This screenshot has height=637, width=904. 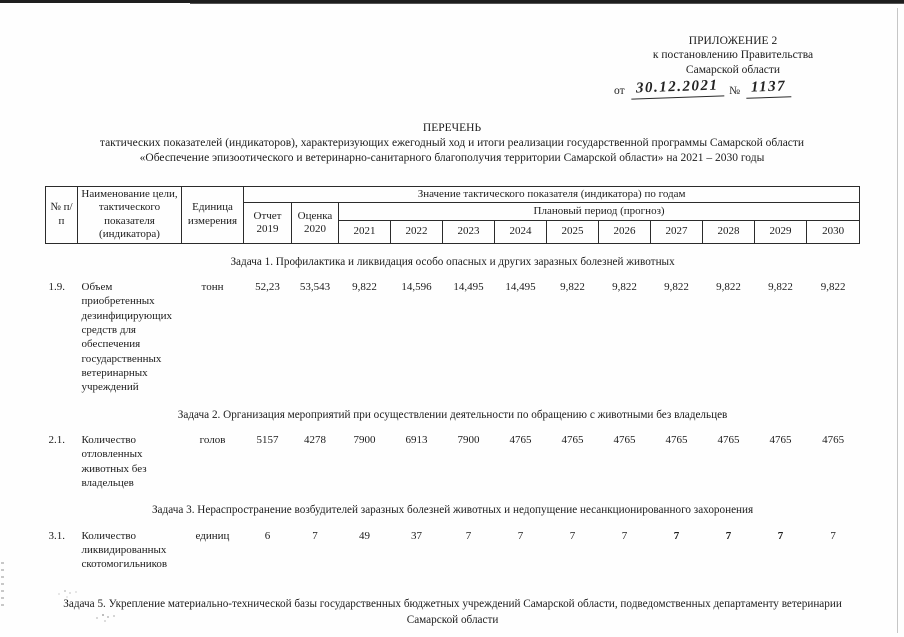 I want to click on header-year-2021: 2021, so click(x=364, y=231).